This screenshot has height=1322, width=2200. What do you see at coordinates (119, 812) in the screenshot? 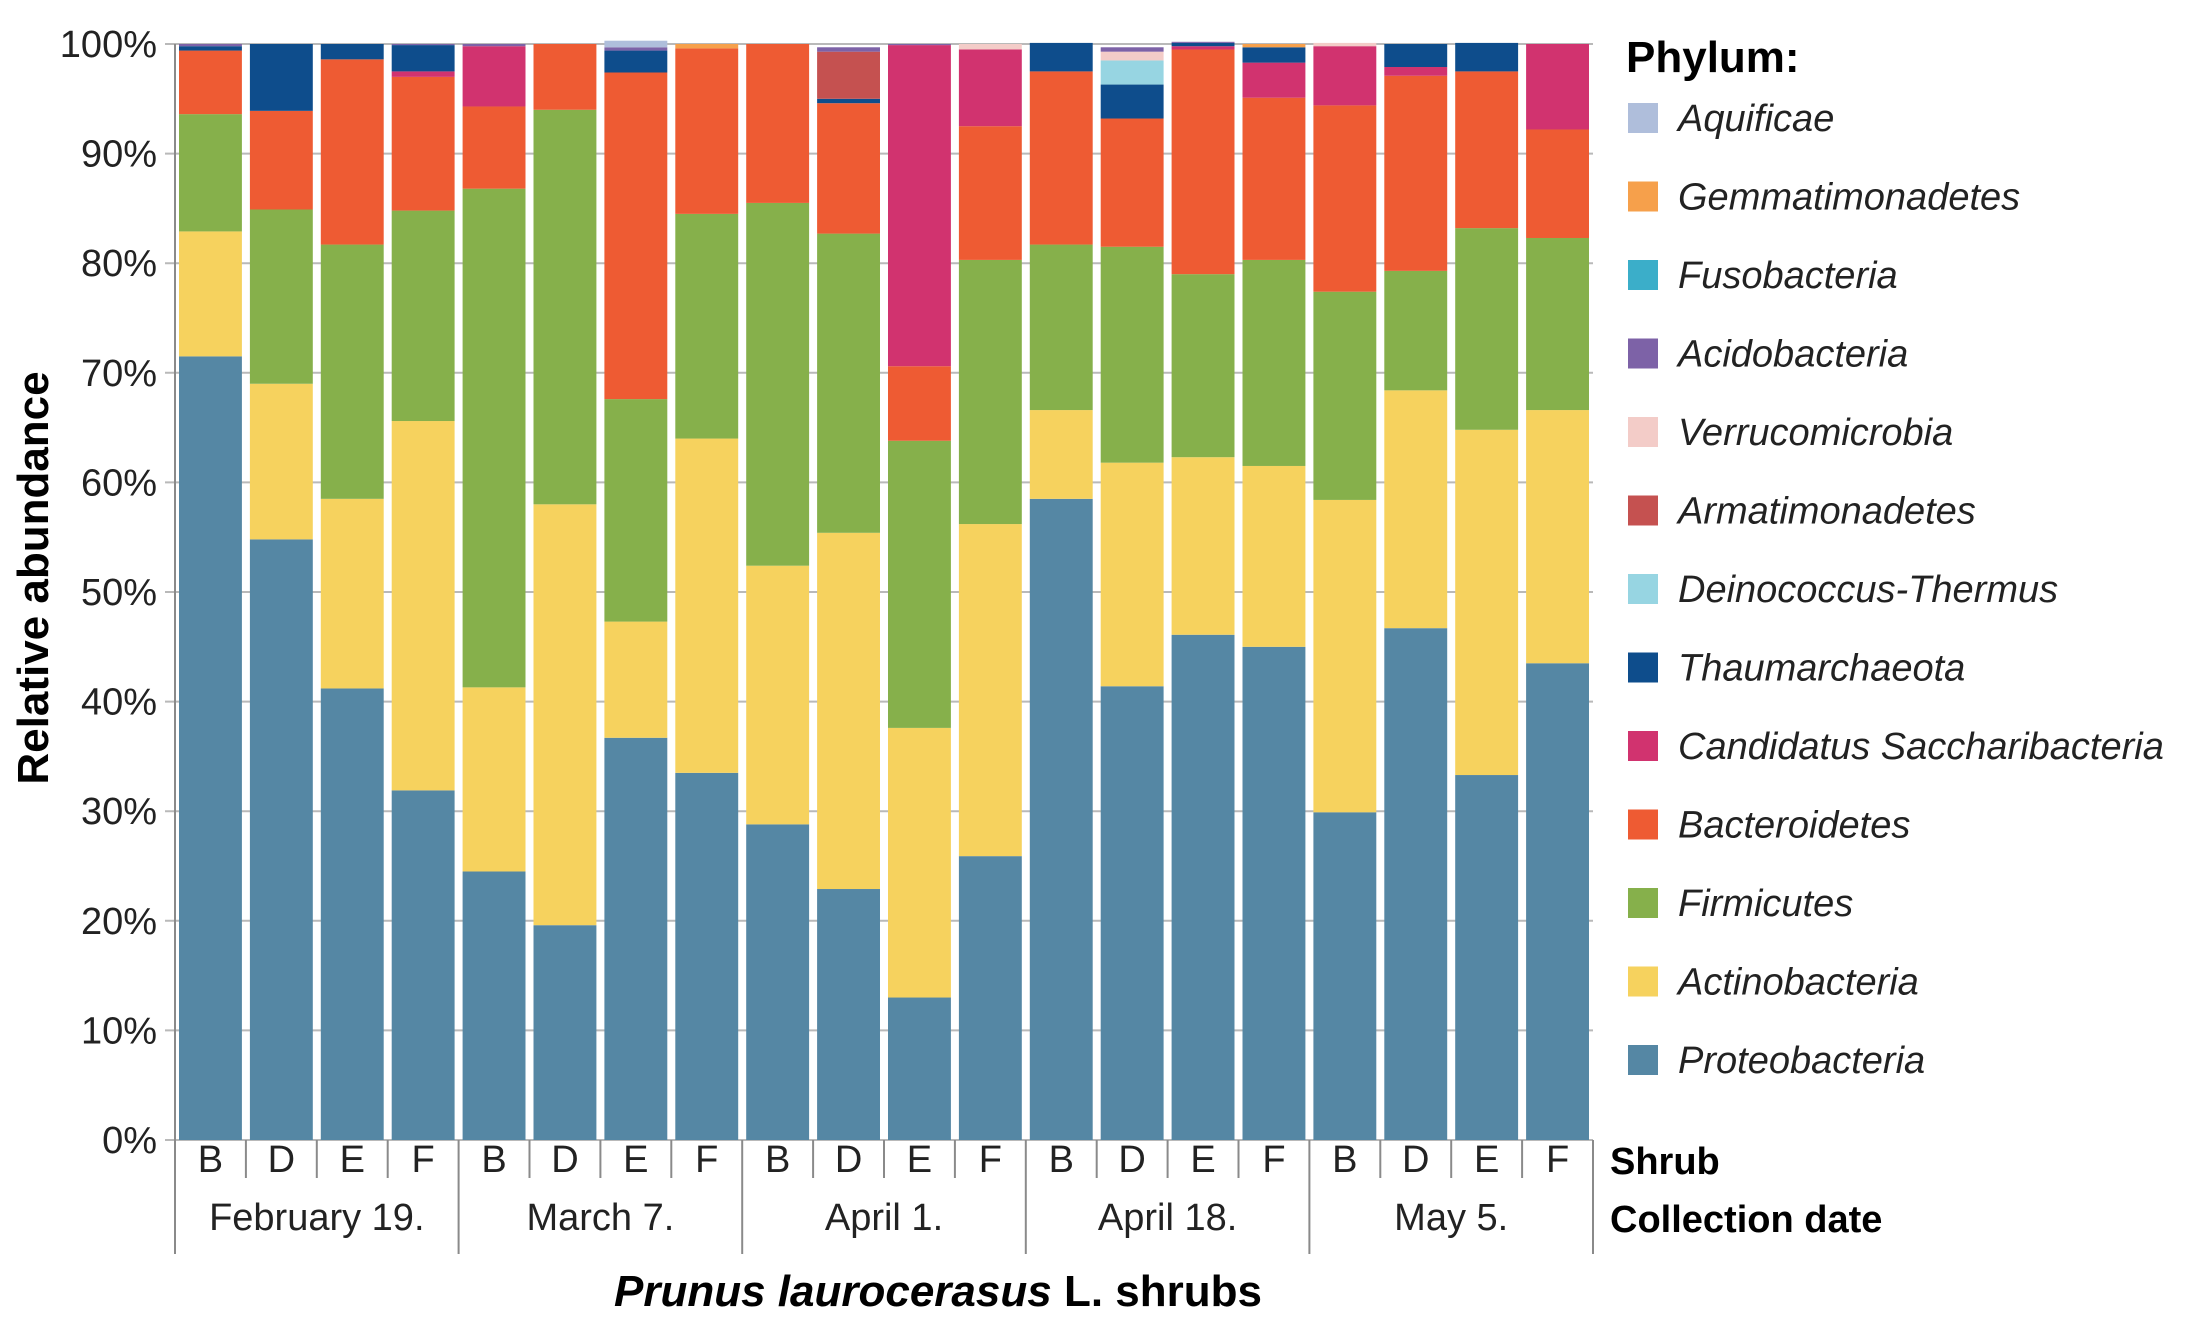
I see `y-tick-label: 30%` at bounding box center [119, 812].